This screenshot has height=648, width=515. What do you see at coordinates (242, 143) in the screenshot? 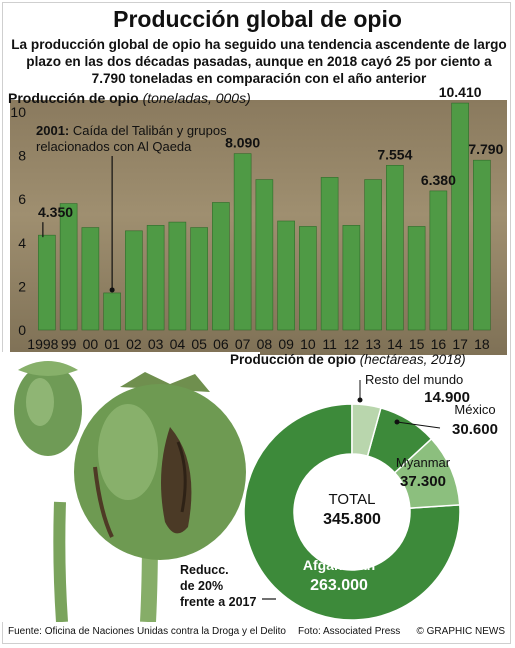
I see `bar-data-label: 8.090` at bounding box center [242, 143].